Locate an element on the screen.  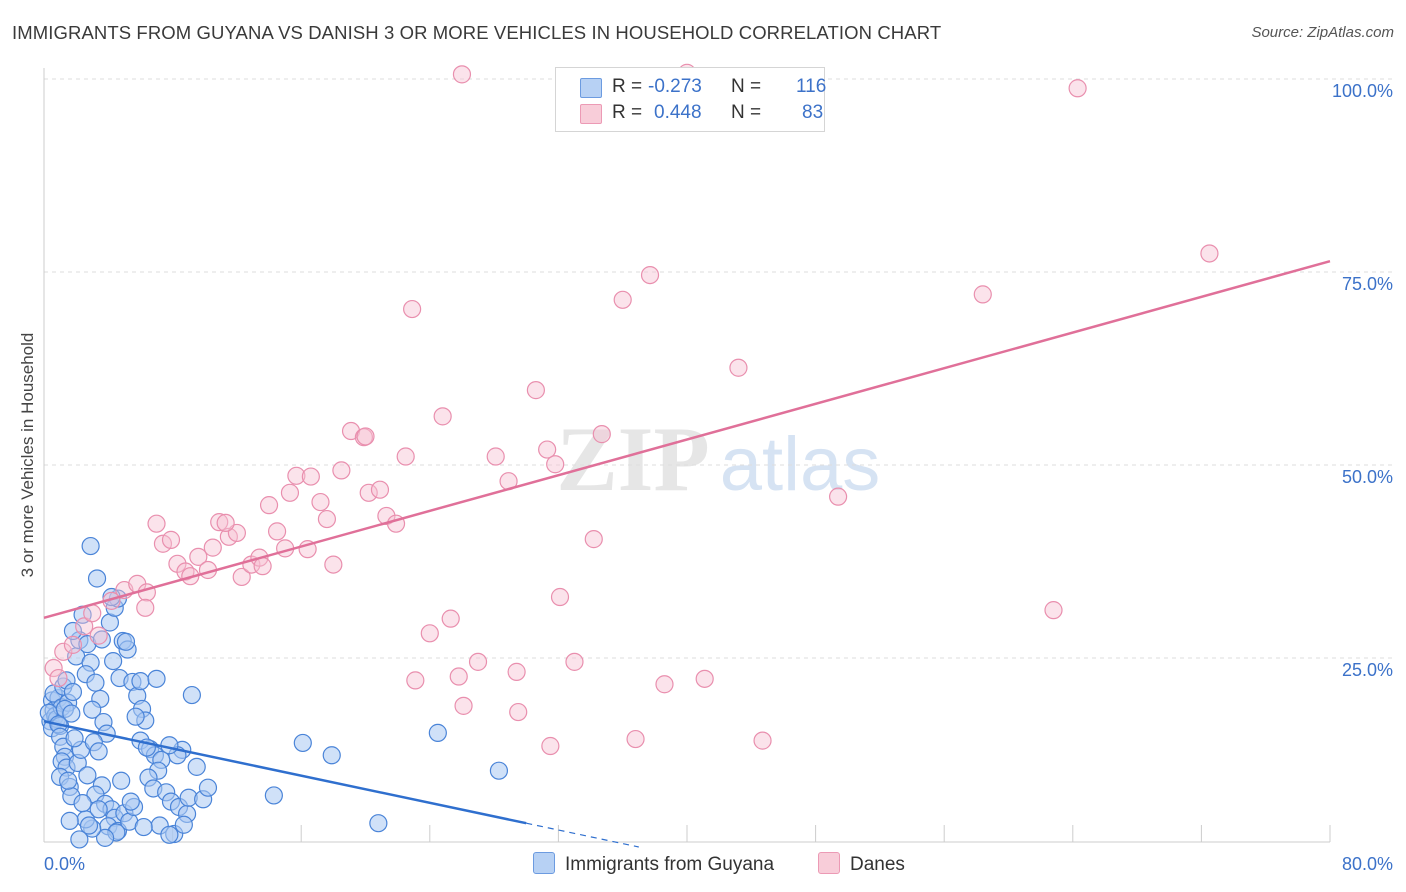
y-axis-label: 3 or more Vehicles in Household is located at coordinates (27, 455).